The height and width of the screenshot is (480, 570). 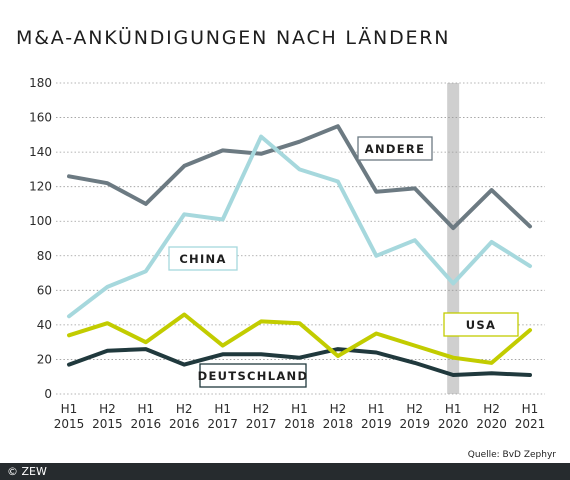 I want to click on y-tick-label: 100, so click(x=40, y=221).